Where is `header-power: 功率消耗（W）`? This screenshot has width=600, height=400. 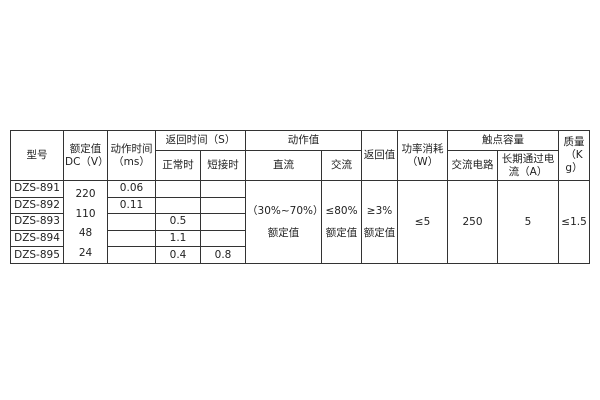
header-power: 功率消耗（W） is located at coordinates (423, 155).